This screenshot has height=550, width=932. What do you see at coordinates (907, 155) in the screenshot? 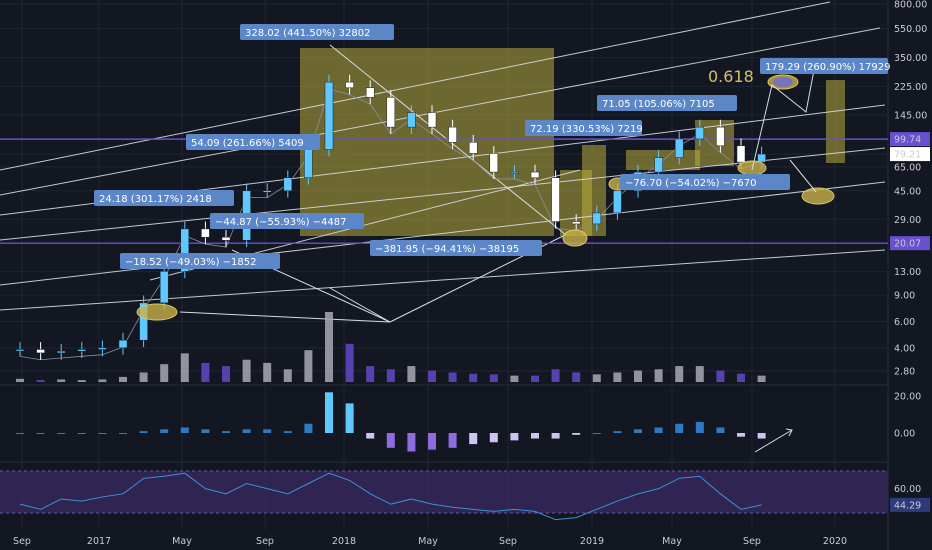
I see `price-axis-label: 79.21` at bounding box center [907, 155].